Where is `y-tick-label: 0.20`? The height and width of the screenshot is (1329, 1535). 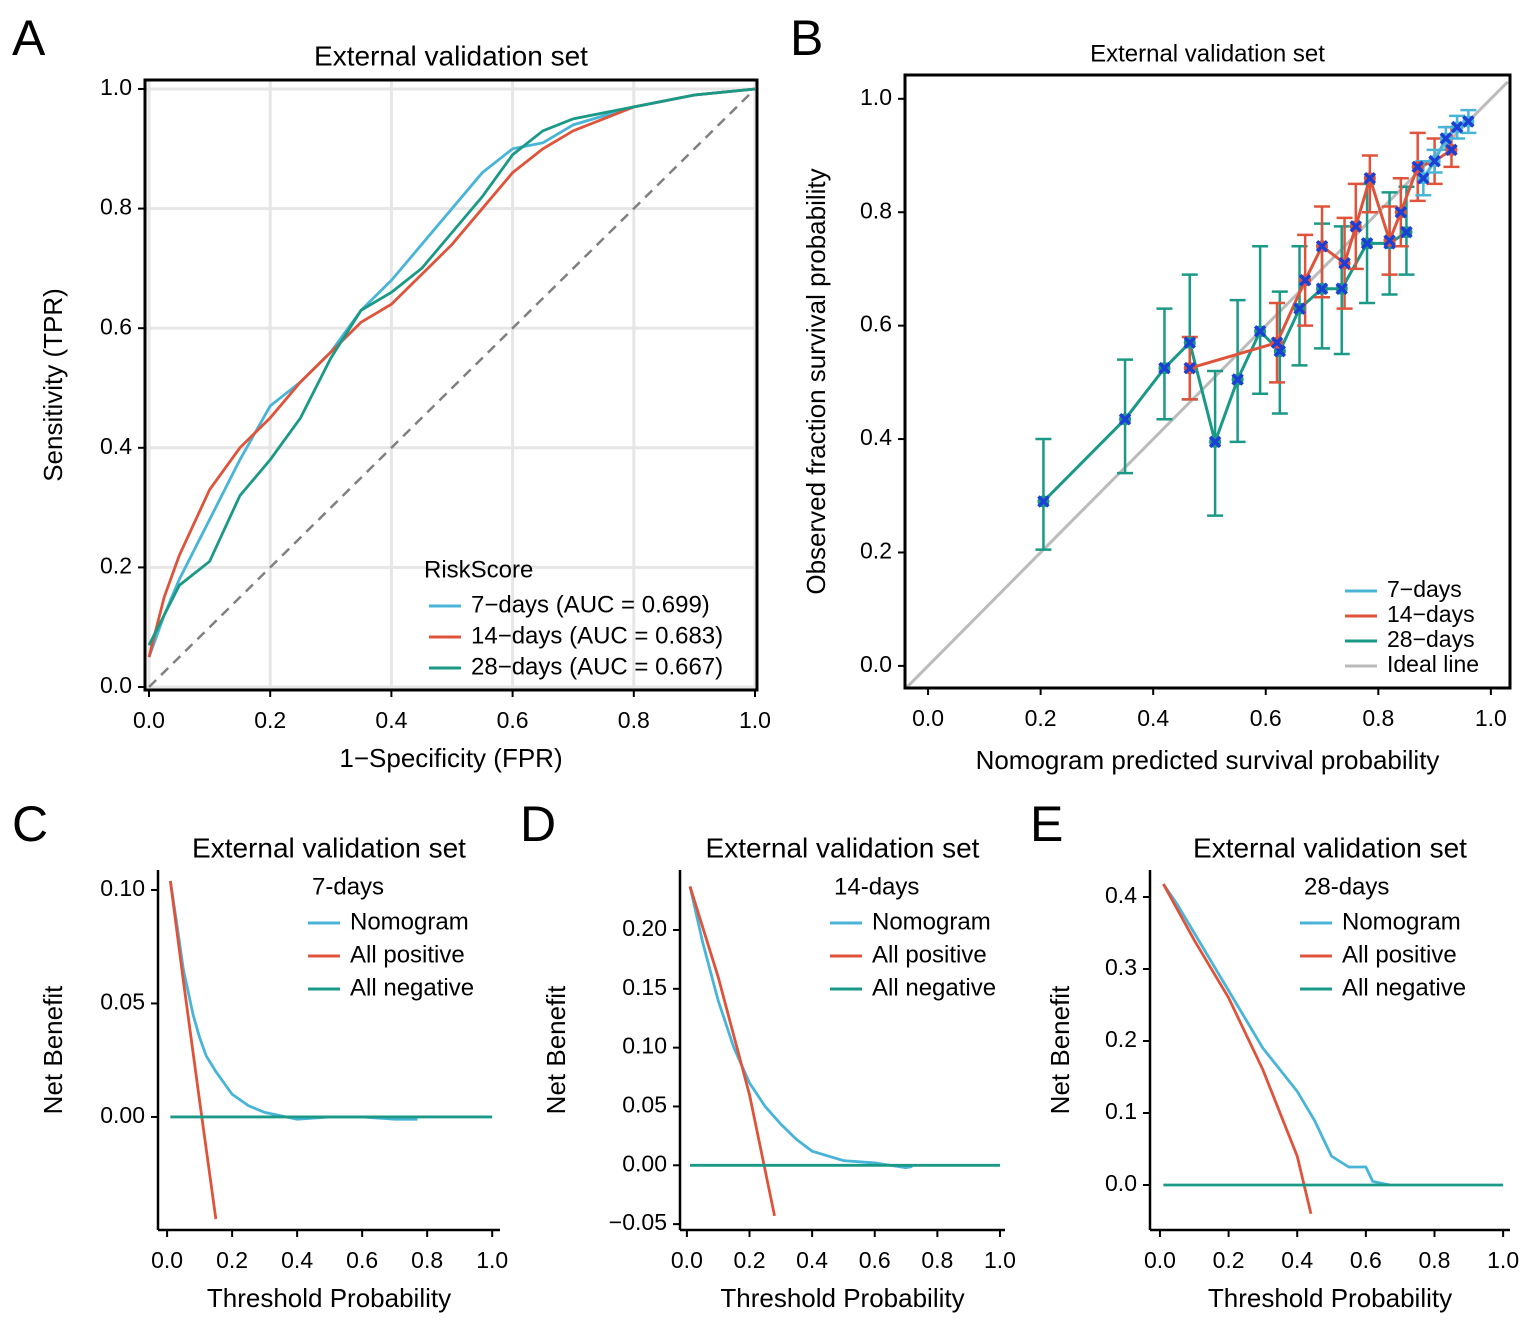
y-tick-label: 0.20 is located at coordinates (644, 928).